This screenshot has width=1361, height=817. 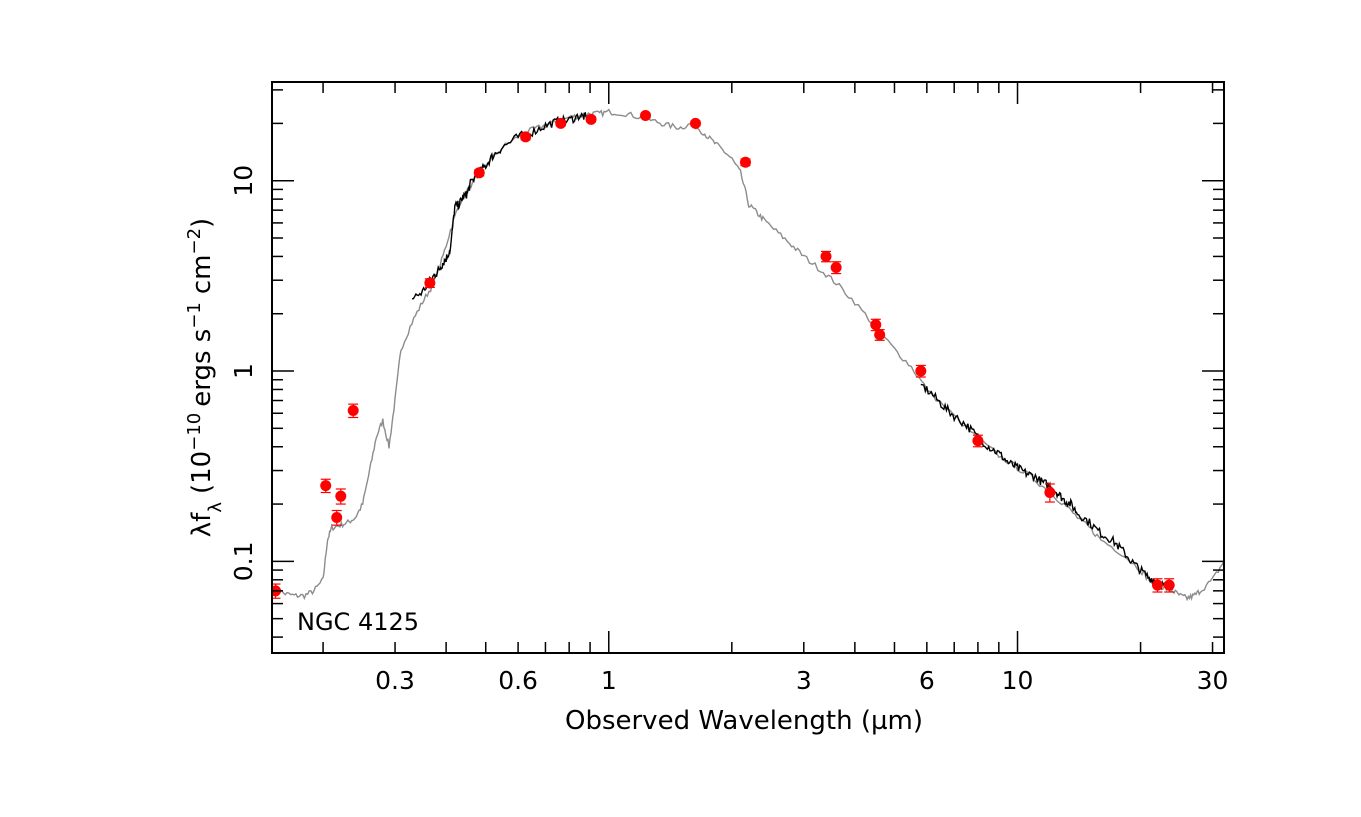 What do you see at coordinates (243, 181) in the screenshot?
I see `y-tick-label: 10` at bounding box center [243, 181].